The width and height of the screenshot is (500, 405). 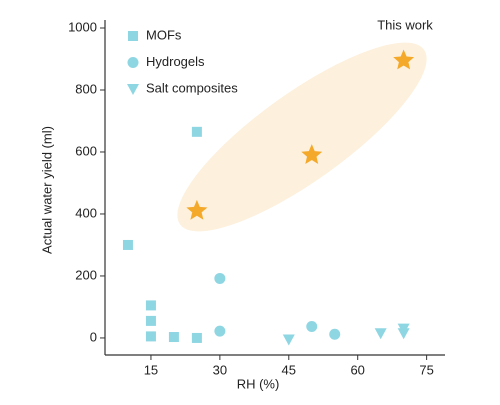 I want to click on annotation: This work, so click(x=405, y=24).